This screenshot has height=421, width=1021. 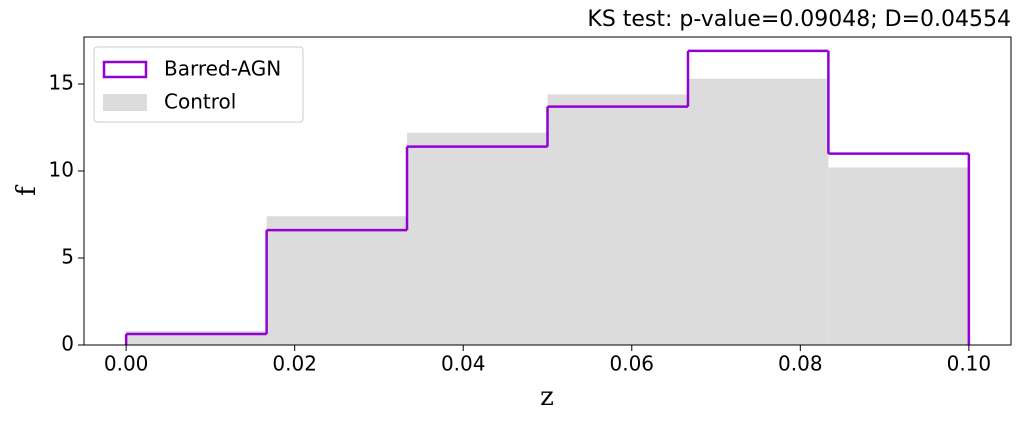 I want to click on x-tick-label: 0.08, so click(x=800, y=364).